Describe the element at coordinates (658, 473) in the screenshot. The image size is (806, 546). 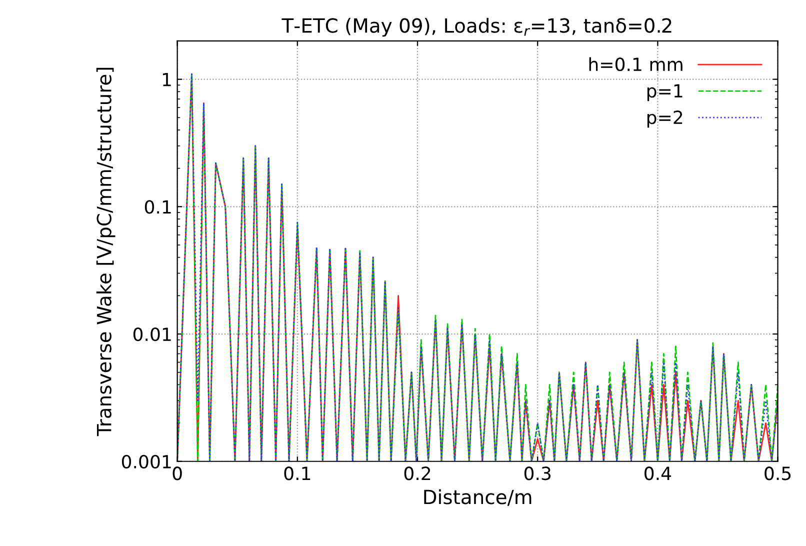
I see `x-tick-label: 0.4` at that location.